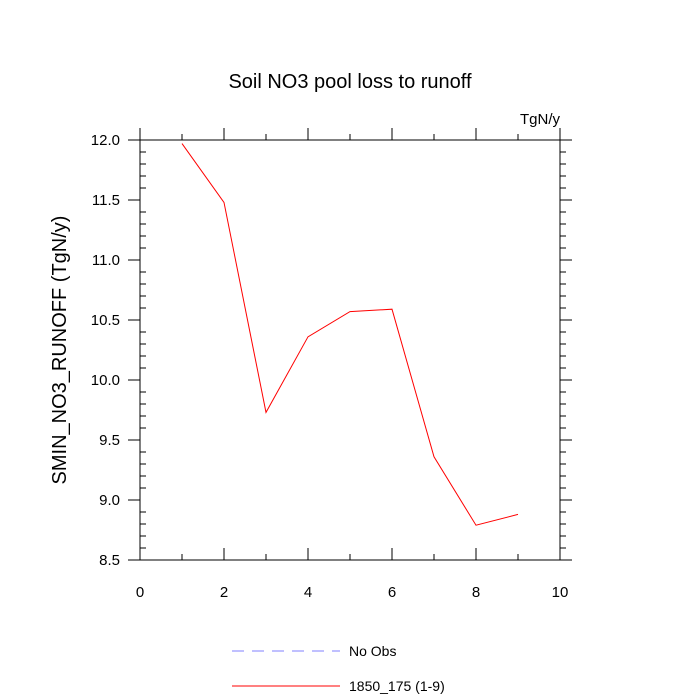 This screenshot has height=700, width=700. Describe the element at coordinates (105, 380) in the screenshot. I see `y-tick-label: 10.0` at that location.